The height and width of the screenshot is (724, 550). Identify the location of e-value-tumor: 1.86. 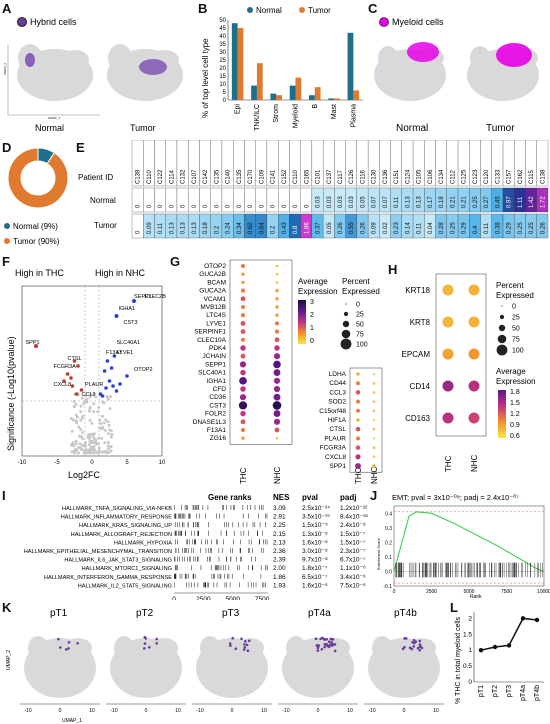
(307, 228).